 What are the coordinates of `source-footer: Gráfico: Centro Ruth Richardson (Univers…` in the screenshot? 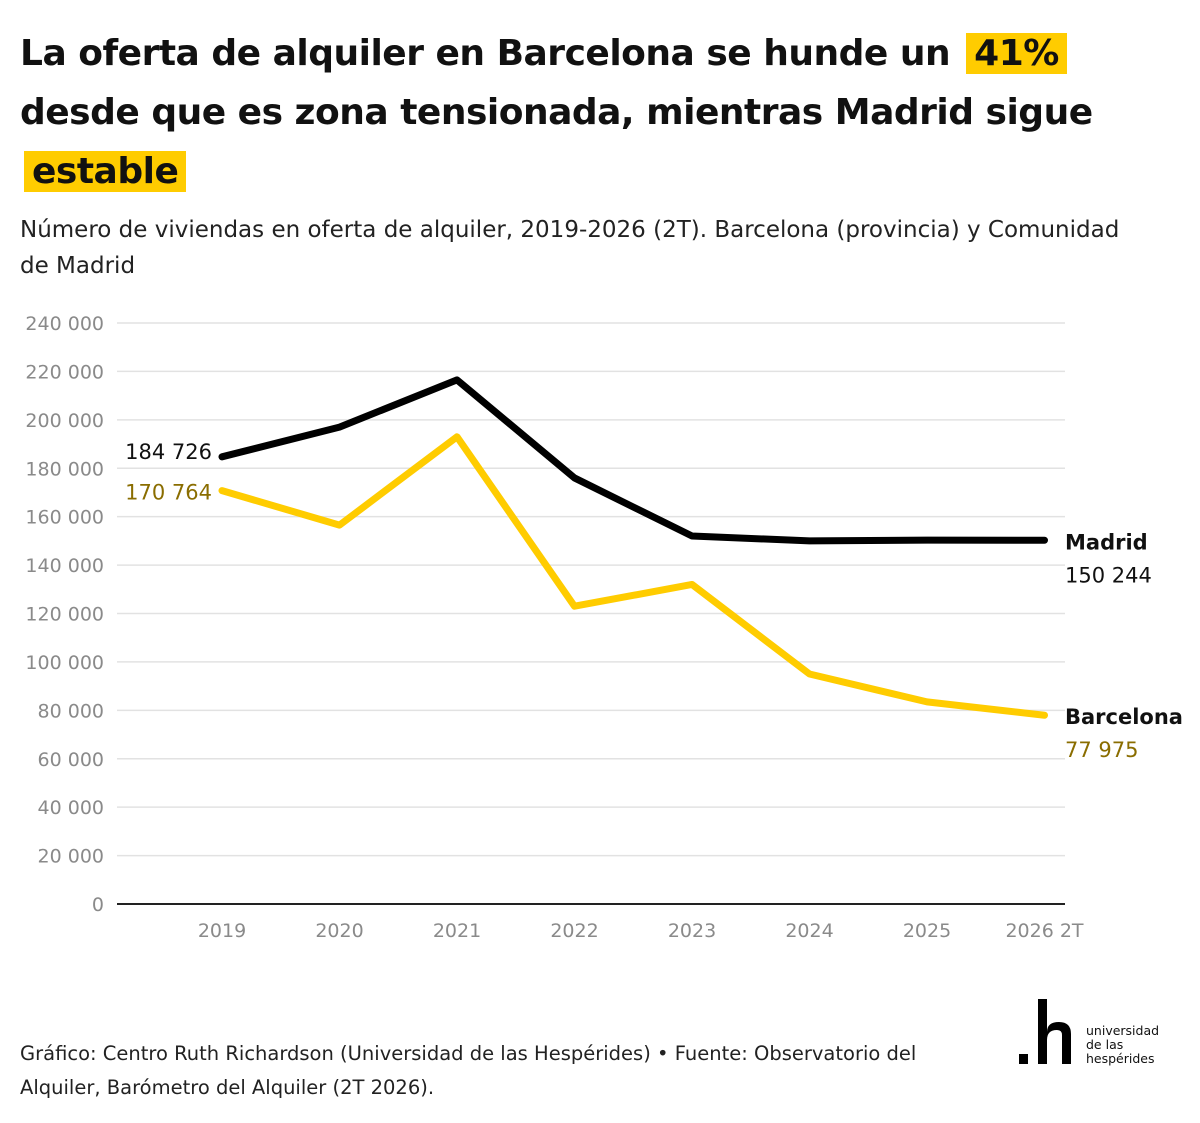 It's located at (468, 1070).